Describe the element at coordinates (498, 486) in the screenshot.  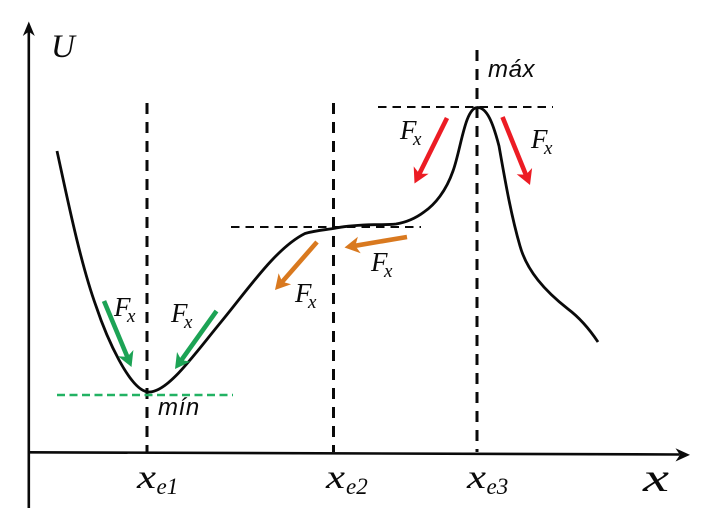
I see `svg-text: e3` at that location.